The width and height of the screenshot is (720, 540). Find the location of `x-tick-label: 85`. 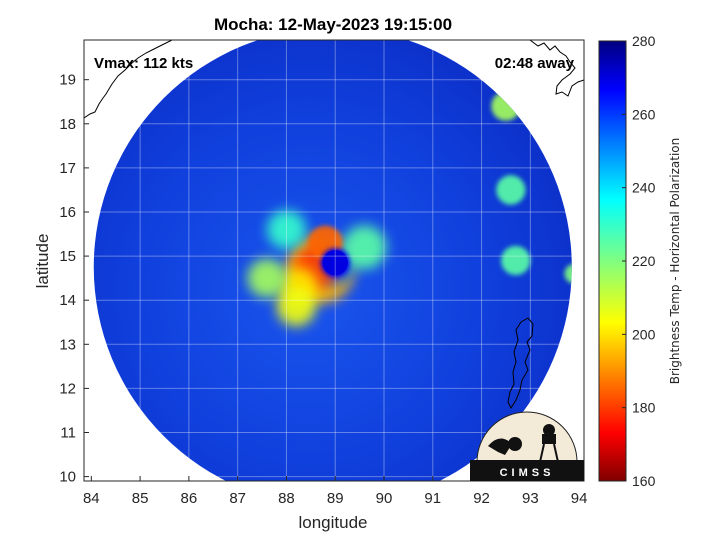

x-tick-label: 85 is located at coordinates (140, 498).